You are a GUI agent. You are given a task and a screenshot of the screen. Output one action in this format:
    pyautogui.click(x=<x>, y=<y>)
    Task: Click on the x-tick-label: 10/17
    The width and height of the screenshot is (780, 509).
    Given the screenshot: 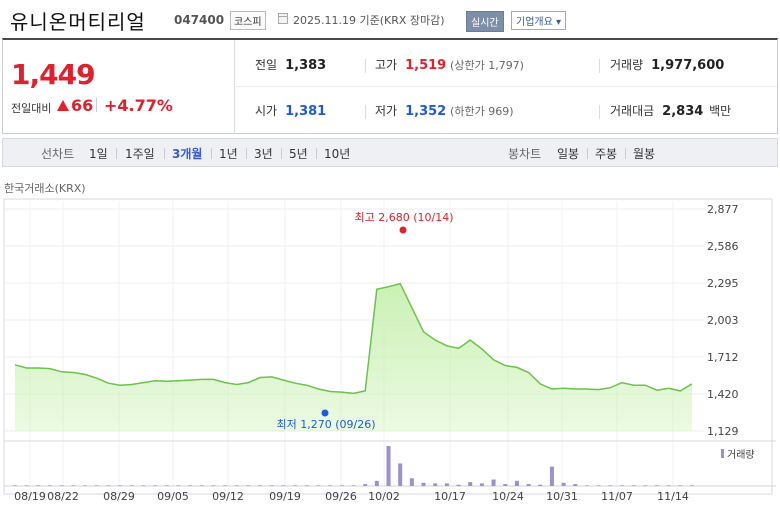 What is the action you would take?
    pyautogui.click(x=450, y=496)
    